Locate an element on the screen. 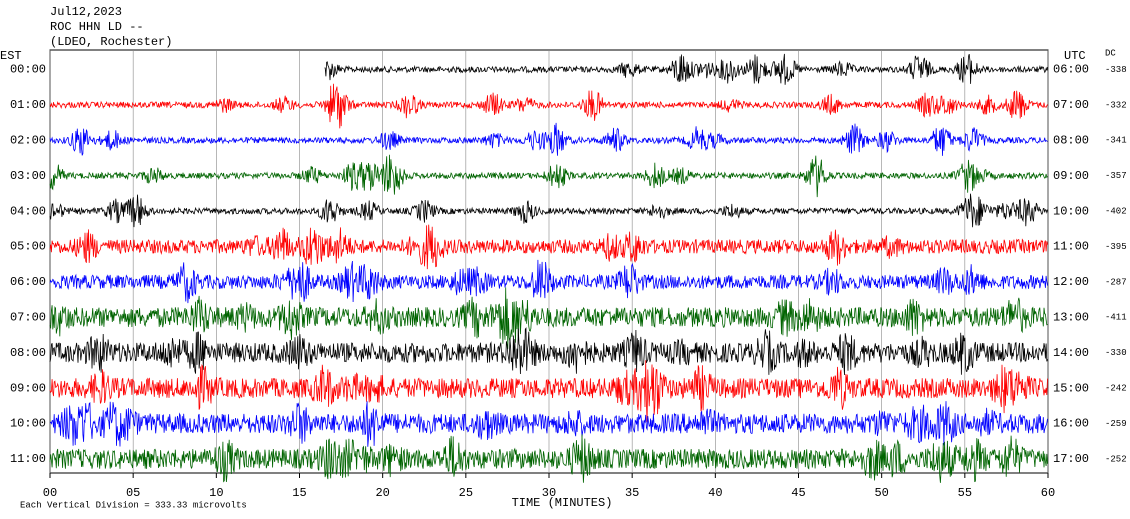  x-tick-label: 25 is located at coordinates (466, 493).